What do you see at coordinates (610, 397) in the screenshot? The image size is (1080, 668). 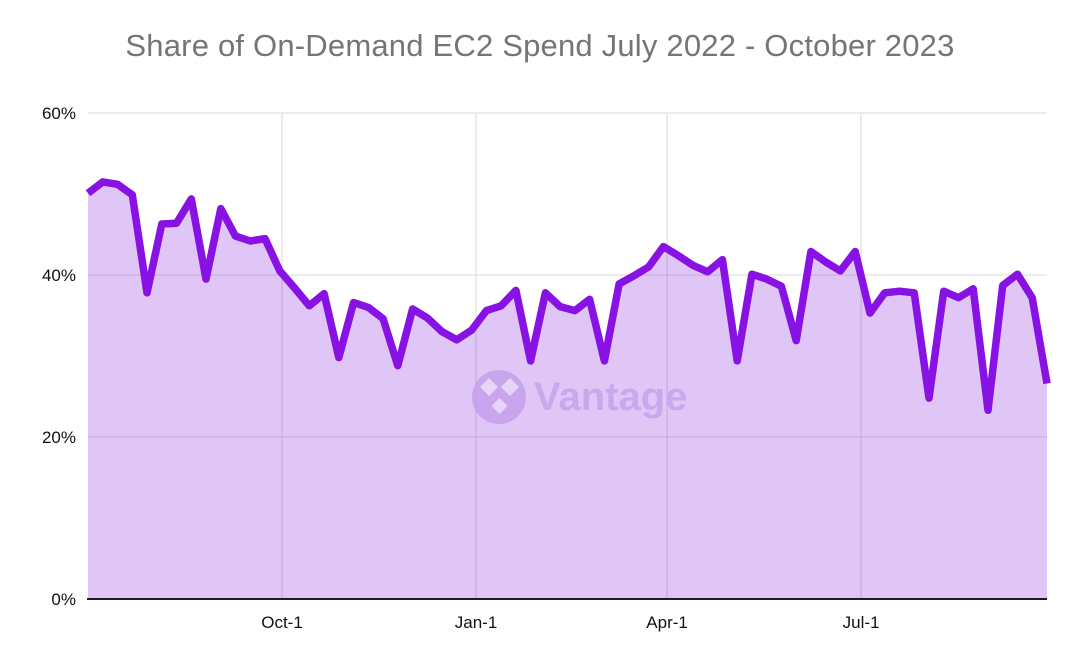 I see `watermark-text: Vantage` at bounding box center [610, 397].